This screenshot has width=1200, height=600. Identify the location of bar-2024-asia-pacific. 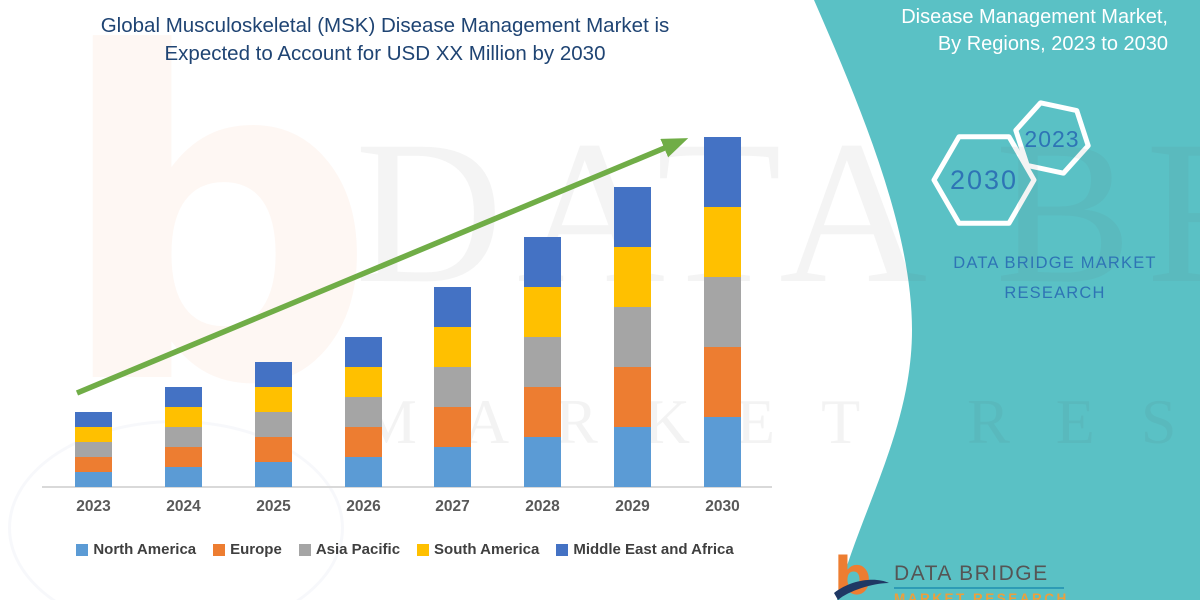
(183, 437).